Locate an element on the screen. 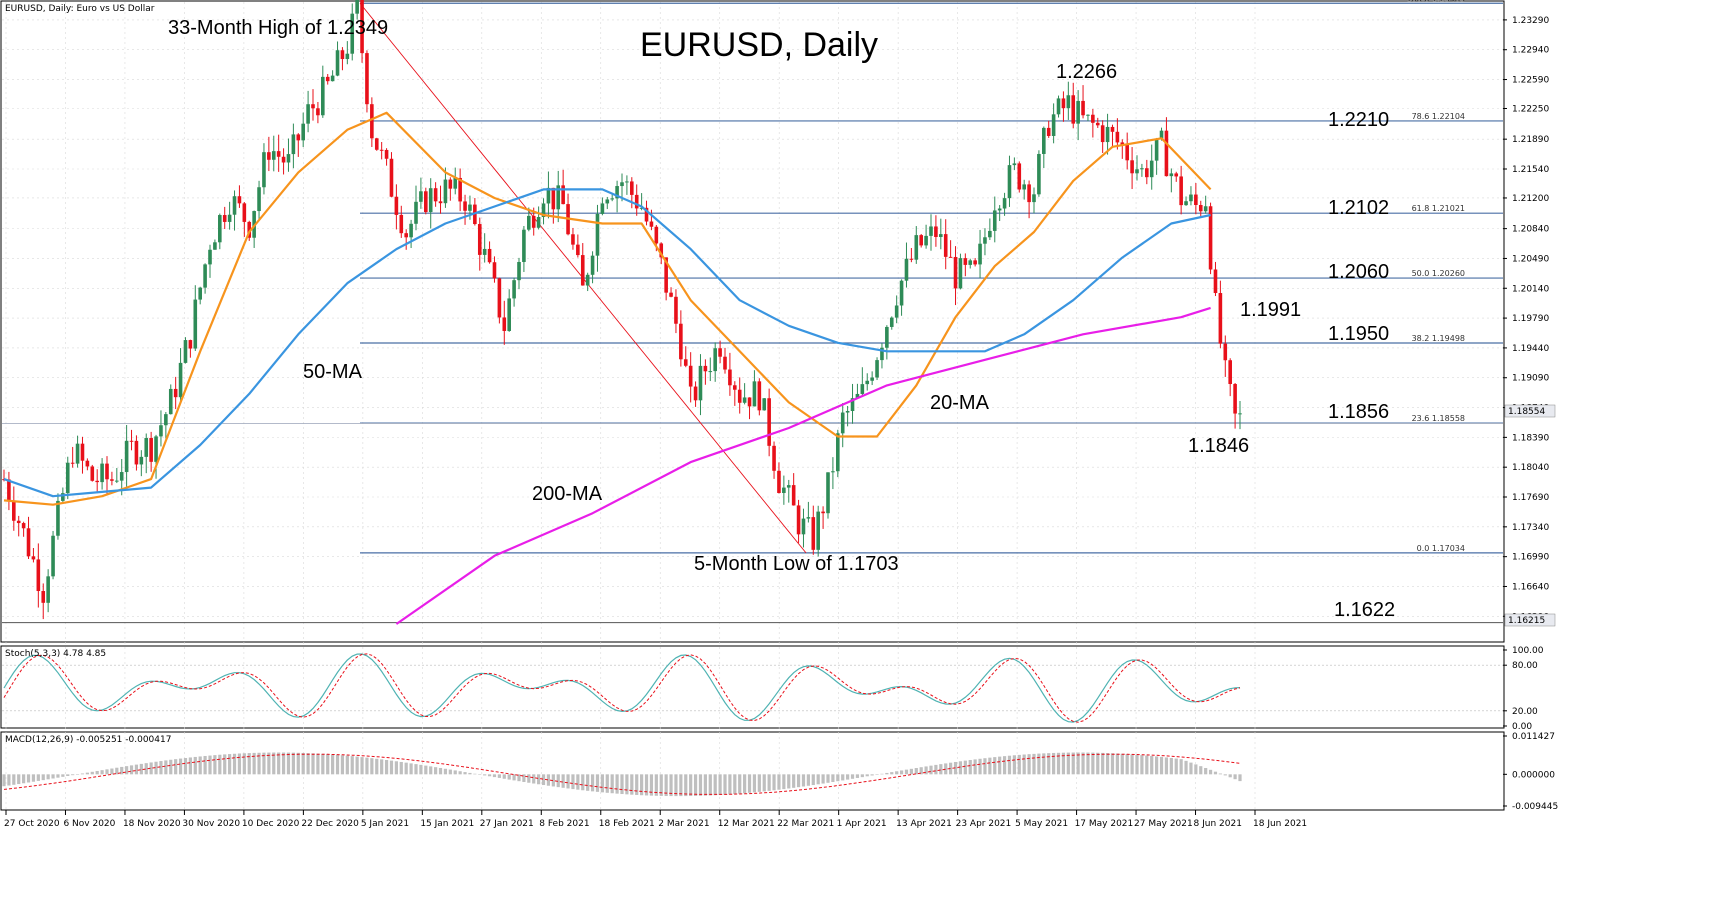 The image size is (1722, 917). macd-y-label: -0.009445 is located at coordinates (1535, 807).